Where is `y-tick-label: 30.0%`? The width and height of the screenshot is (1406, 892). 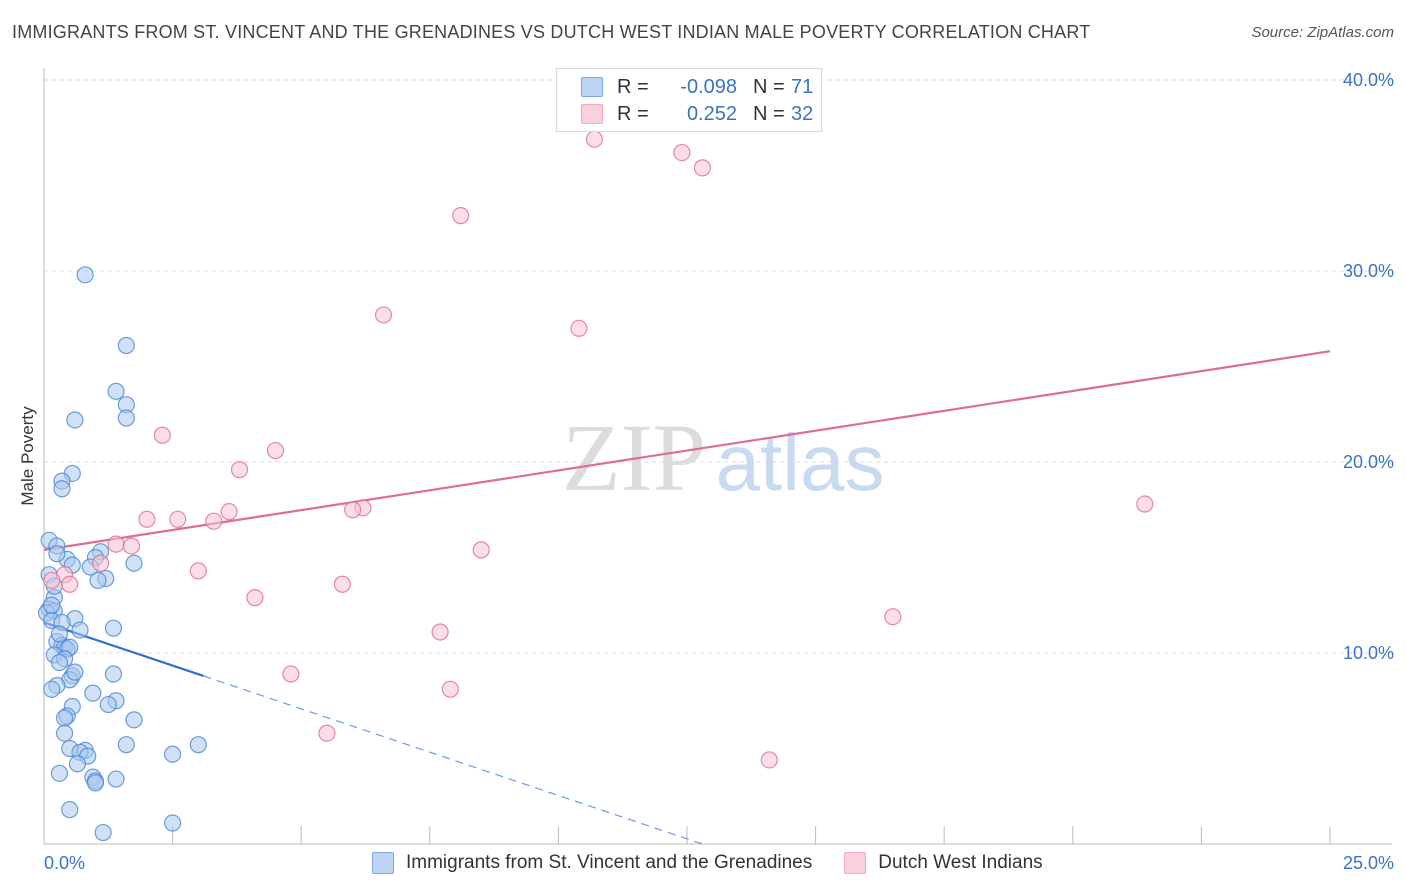
y-tick-label: 30.0% is located at coordinates (1368, 271).